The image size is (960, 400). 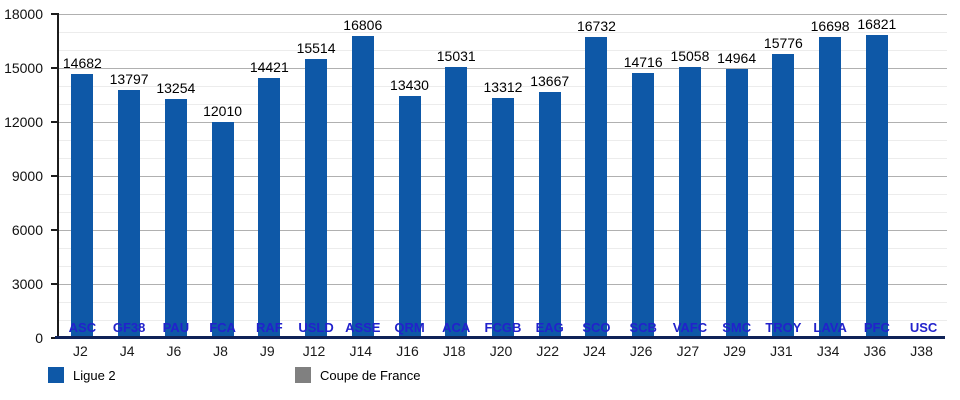 What do you see at coordinates (370, 375) in the screenshot?
I see `legend-label-coupe-de-france: Coupe de France` at bounding box center [370, 375].